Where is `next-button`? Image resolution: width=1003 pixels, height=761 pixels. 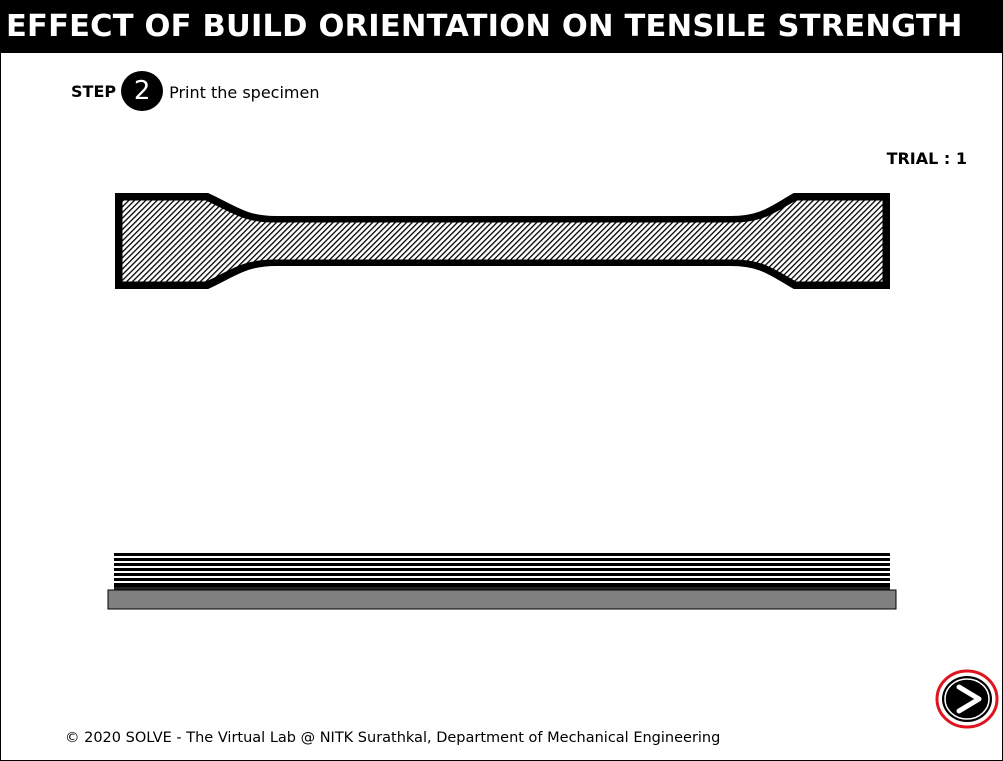
next-button is located at coordinates (967, 699).